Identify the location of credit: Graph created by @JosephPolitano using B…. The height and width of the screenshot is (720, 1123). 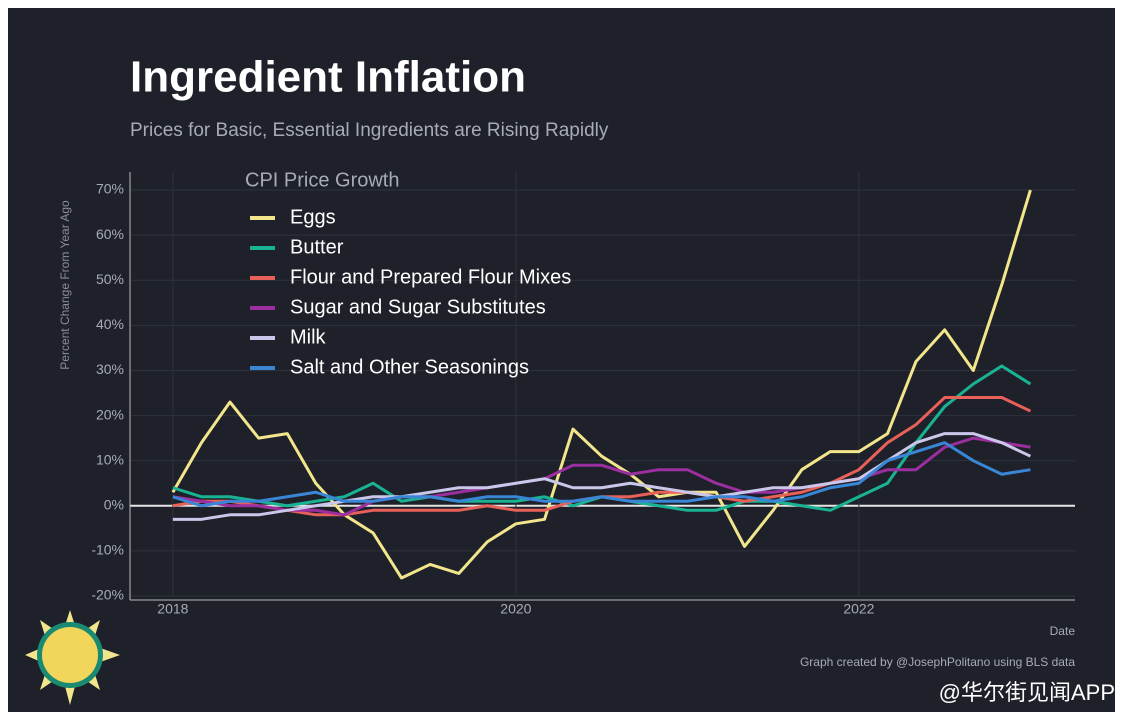
(937, 662).